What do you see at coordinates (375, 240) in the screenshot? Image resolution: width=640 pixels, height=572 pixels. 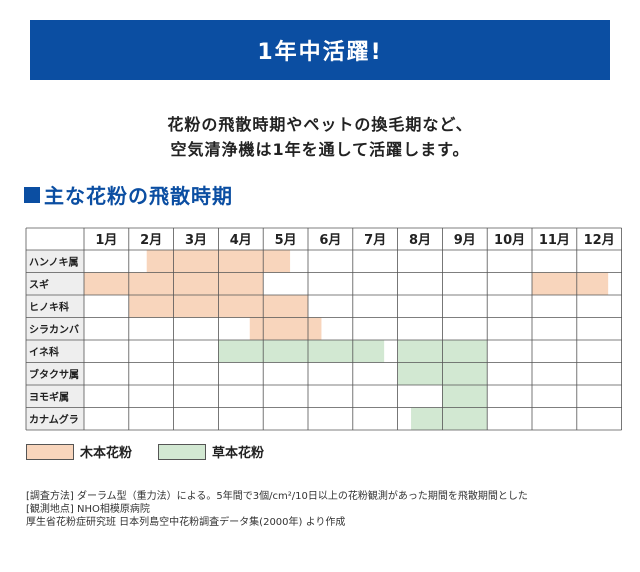 I see `month-header: 7月` at bounding box center [375, 240].